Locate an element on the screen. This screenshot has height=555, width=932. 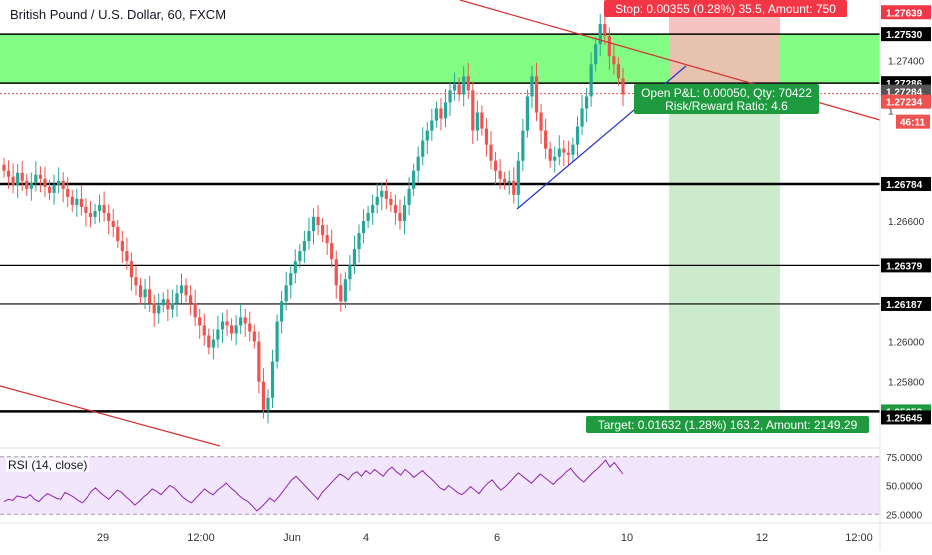
pnl-label: Open P&L: 0.00050, Qty: 70422 is located at coordinates (726, 93).